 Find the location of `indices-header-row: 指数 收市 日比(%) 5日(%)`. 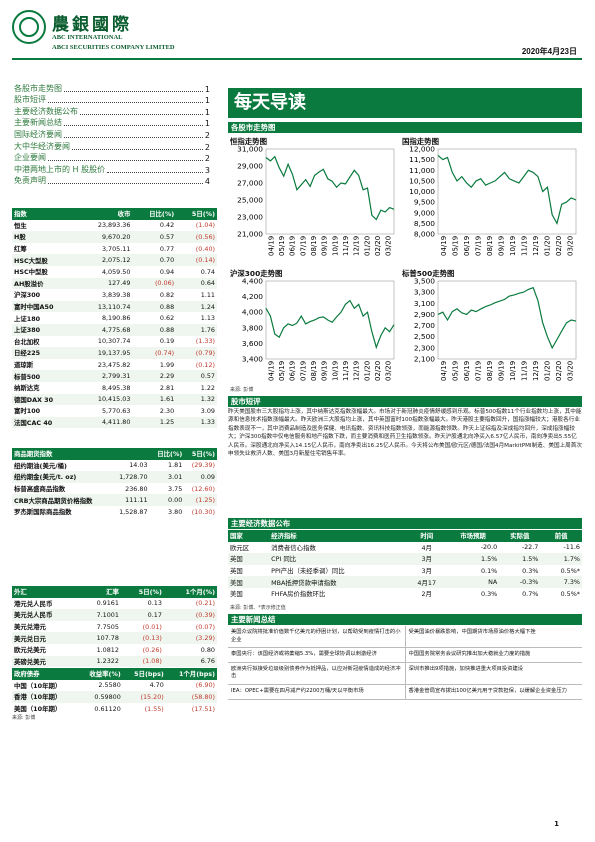

indices-header-row: 指数 收市 日比(%) 5日(%) is located at coordinates (114, 214).